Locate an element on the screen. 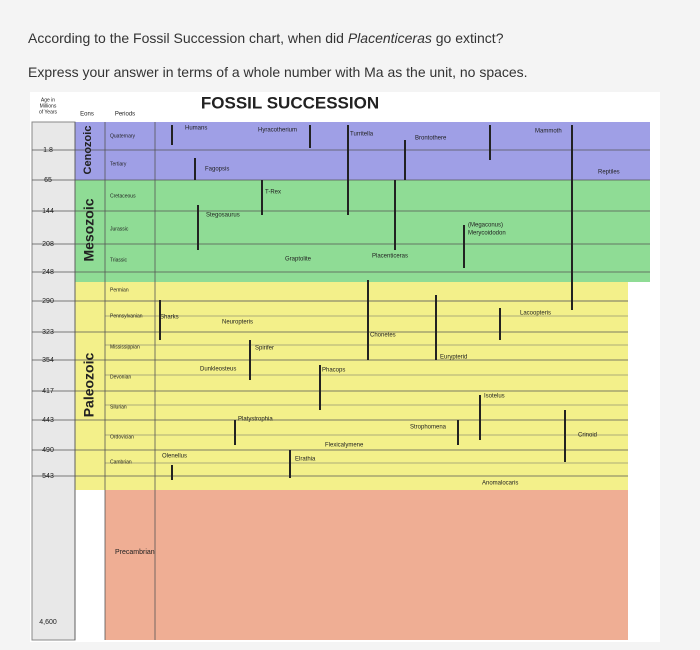 The width and height of the screenshot is (700, 650). period-label: Ordovician is located at coordinates (122, 437).